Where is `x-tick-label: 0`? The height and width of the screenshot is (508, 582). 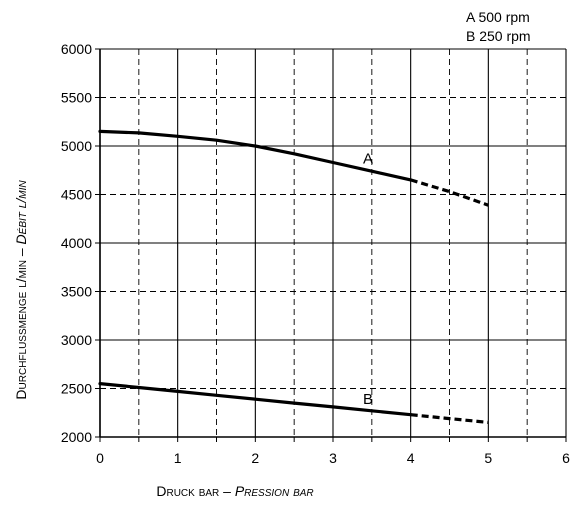 x-tick-label: 0 is located at coordinates (100, 458).